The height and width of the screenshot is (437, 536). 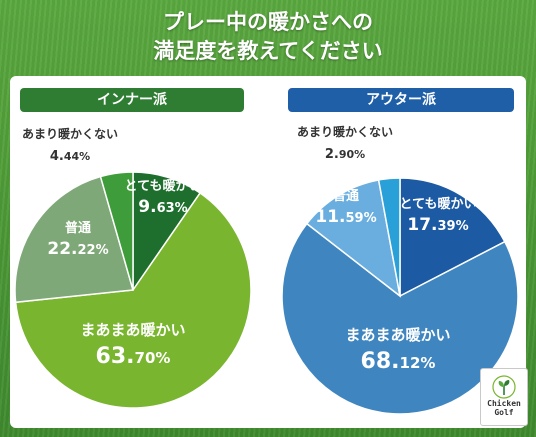 What do you see at coordinates (162, 207) in the screenshot?
I see `slice-value-0-0: 9.63%` at bounding box center [162, 207].